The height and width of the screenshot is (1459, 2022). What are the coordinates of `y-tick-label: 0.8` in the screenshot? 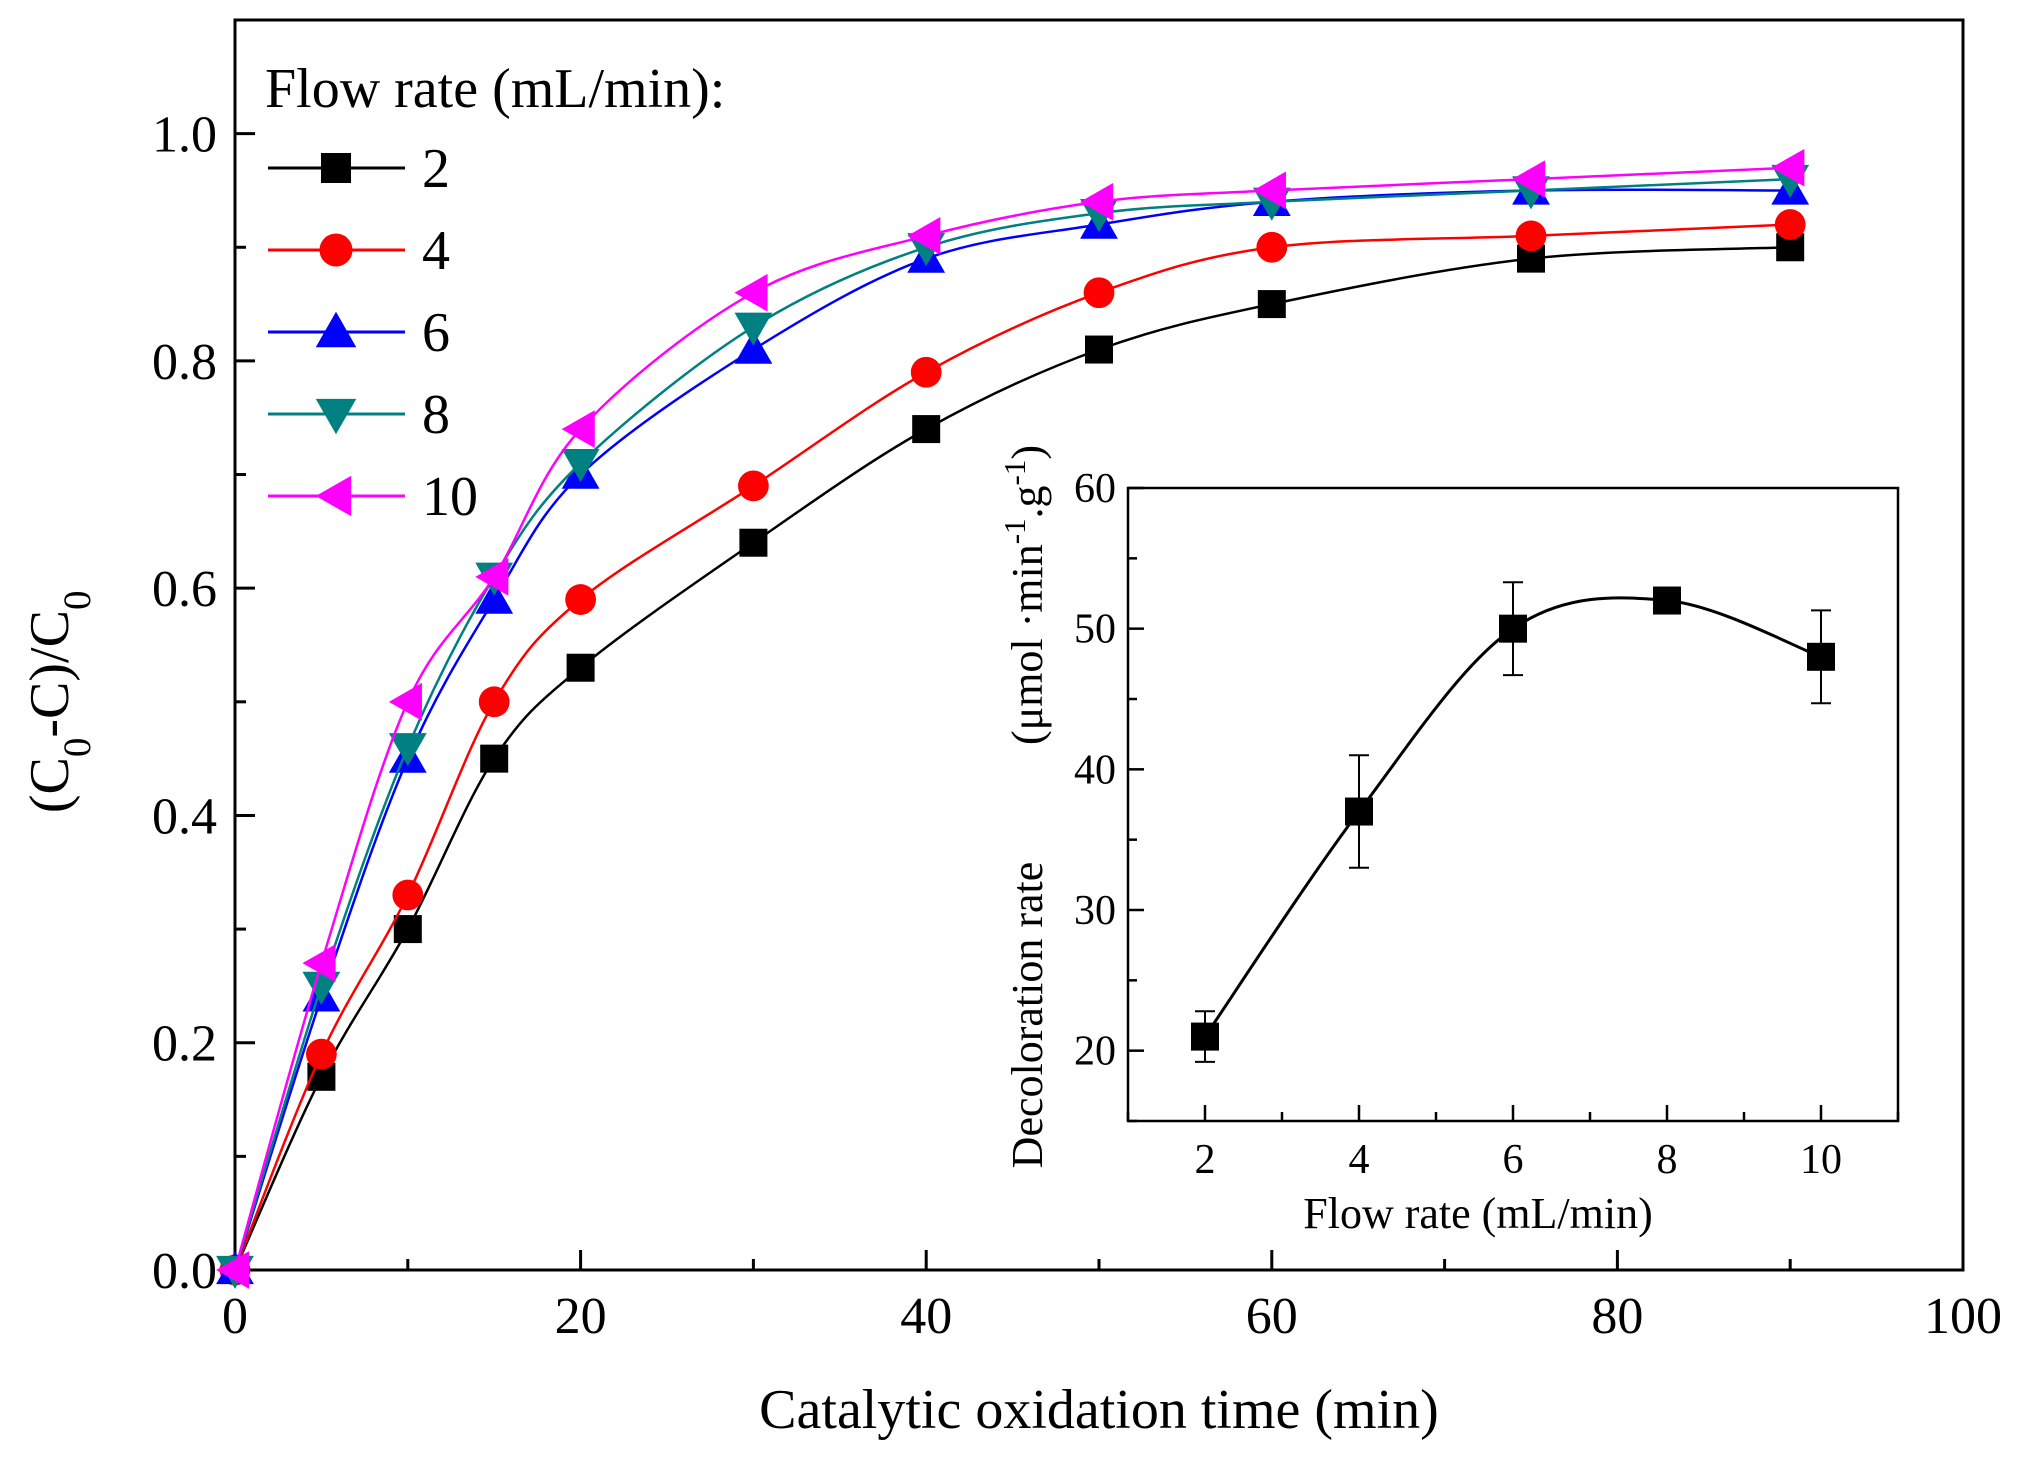 It's located at (184, 362).